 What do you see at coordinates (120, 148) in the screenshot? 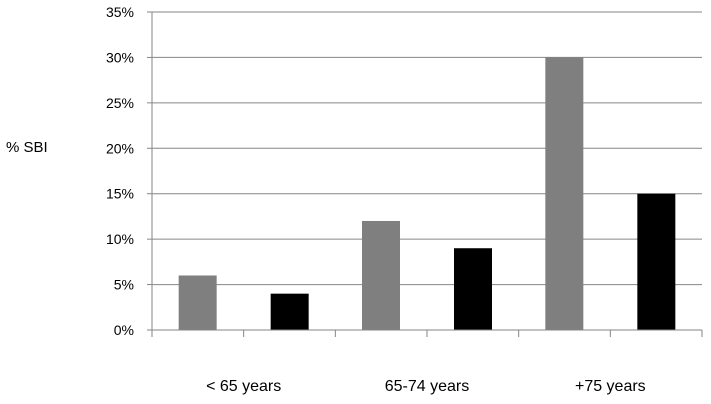
I see `y-tick-label: 20%` at bounding box center [120, 148].